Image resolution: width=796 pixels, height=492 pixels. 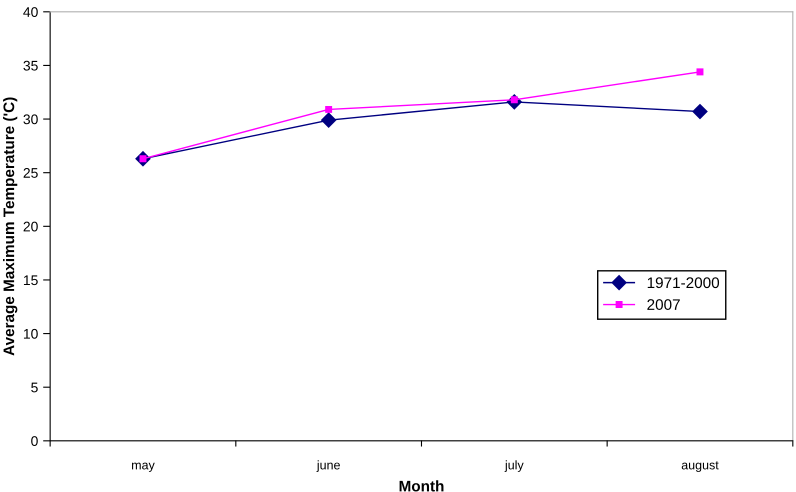 I want to click on x-tick-label: may, so click(x=143, y=467).